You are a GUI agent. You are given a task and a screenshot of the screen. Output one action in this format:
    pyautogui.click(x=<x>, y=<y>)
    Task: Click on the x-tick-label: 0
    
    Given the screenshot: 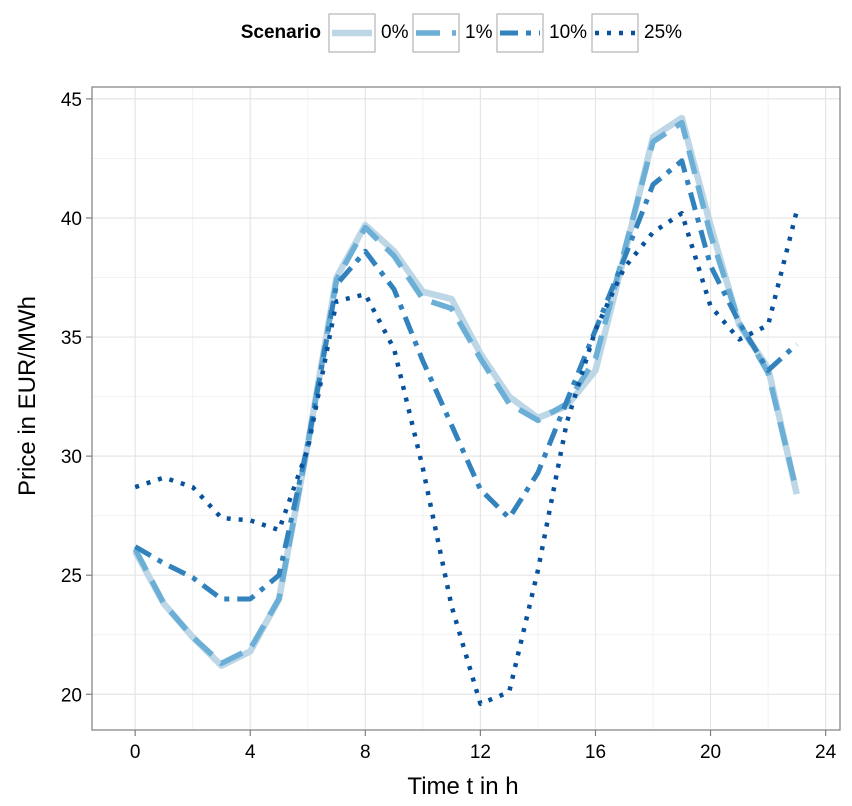 What is the action you would take?
    pyautogui.click(x=135, y=752)
    